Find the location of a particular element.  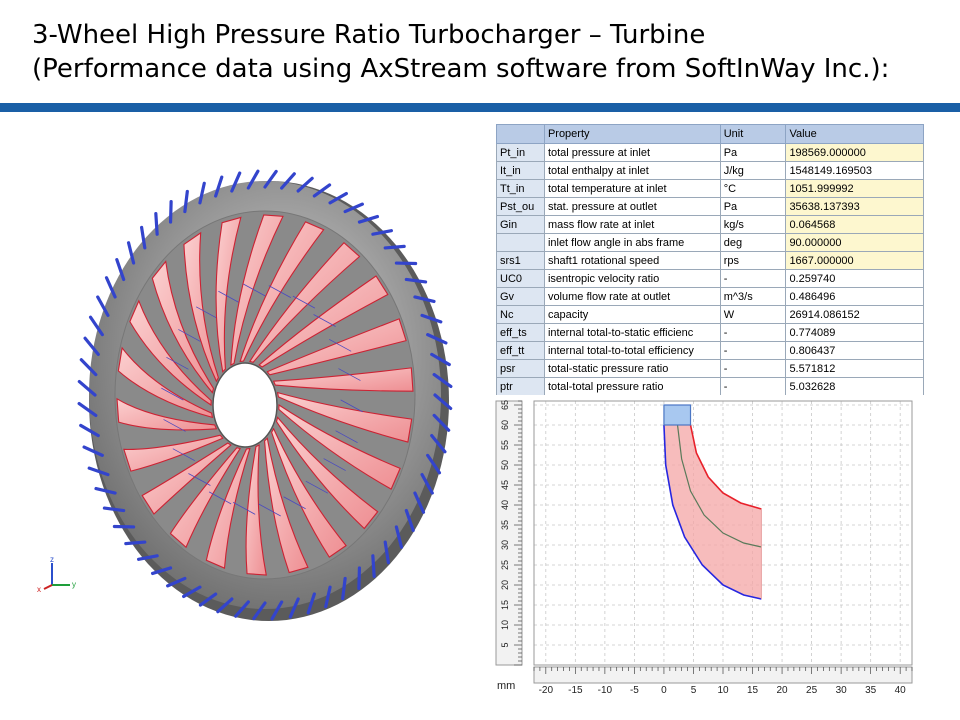

y-tick-label: 25 is located at coordinates (505, 565).